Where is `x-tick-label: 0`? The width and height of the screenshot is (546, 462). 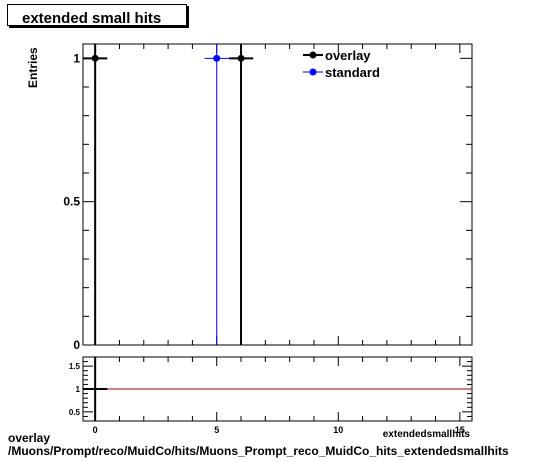 x-tick-label: 0 is located at coordinates (95, 430).